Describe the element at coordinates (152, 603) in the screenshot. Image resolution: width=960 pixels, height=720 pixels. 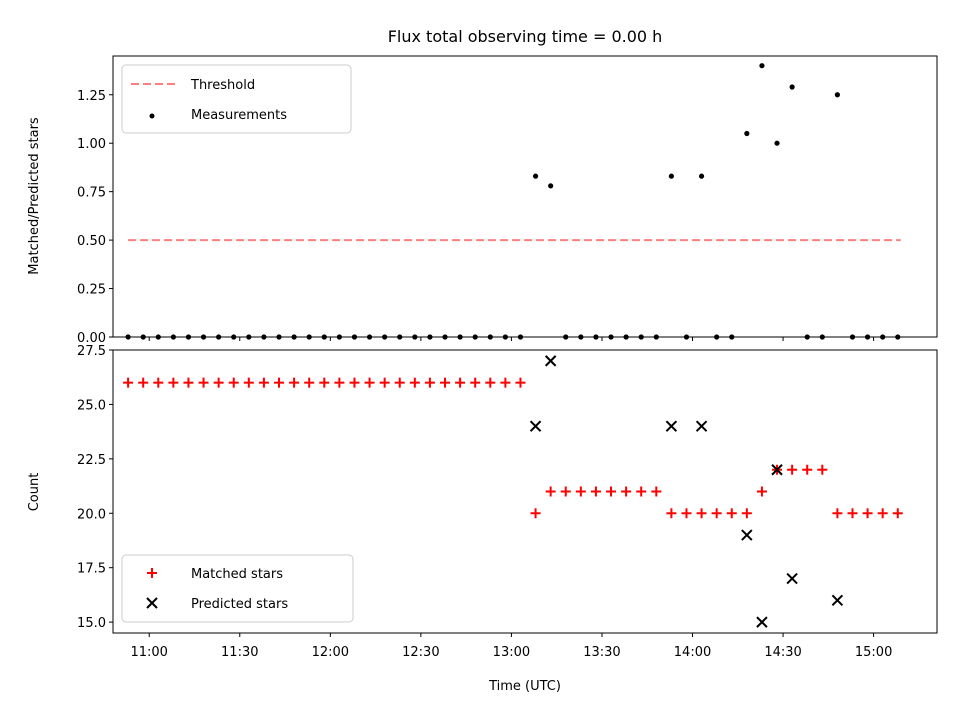
I see `legend-predicted-swatch` at that location.